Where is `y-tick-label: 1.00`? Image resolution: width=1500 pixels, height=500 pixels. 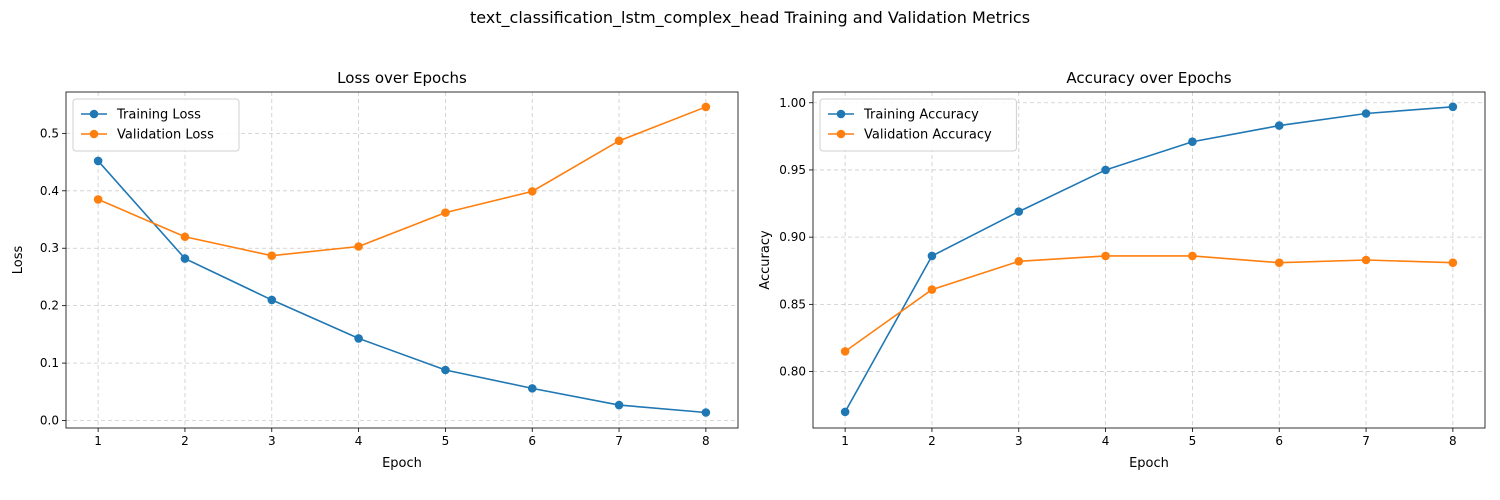
y-tick-label: 1.00 is located at coordinates (792, 103).